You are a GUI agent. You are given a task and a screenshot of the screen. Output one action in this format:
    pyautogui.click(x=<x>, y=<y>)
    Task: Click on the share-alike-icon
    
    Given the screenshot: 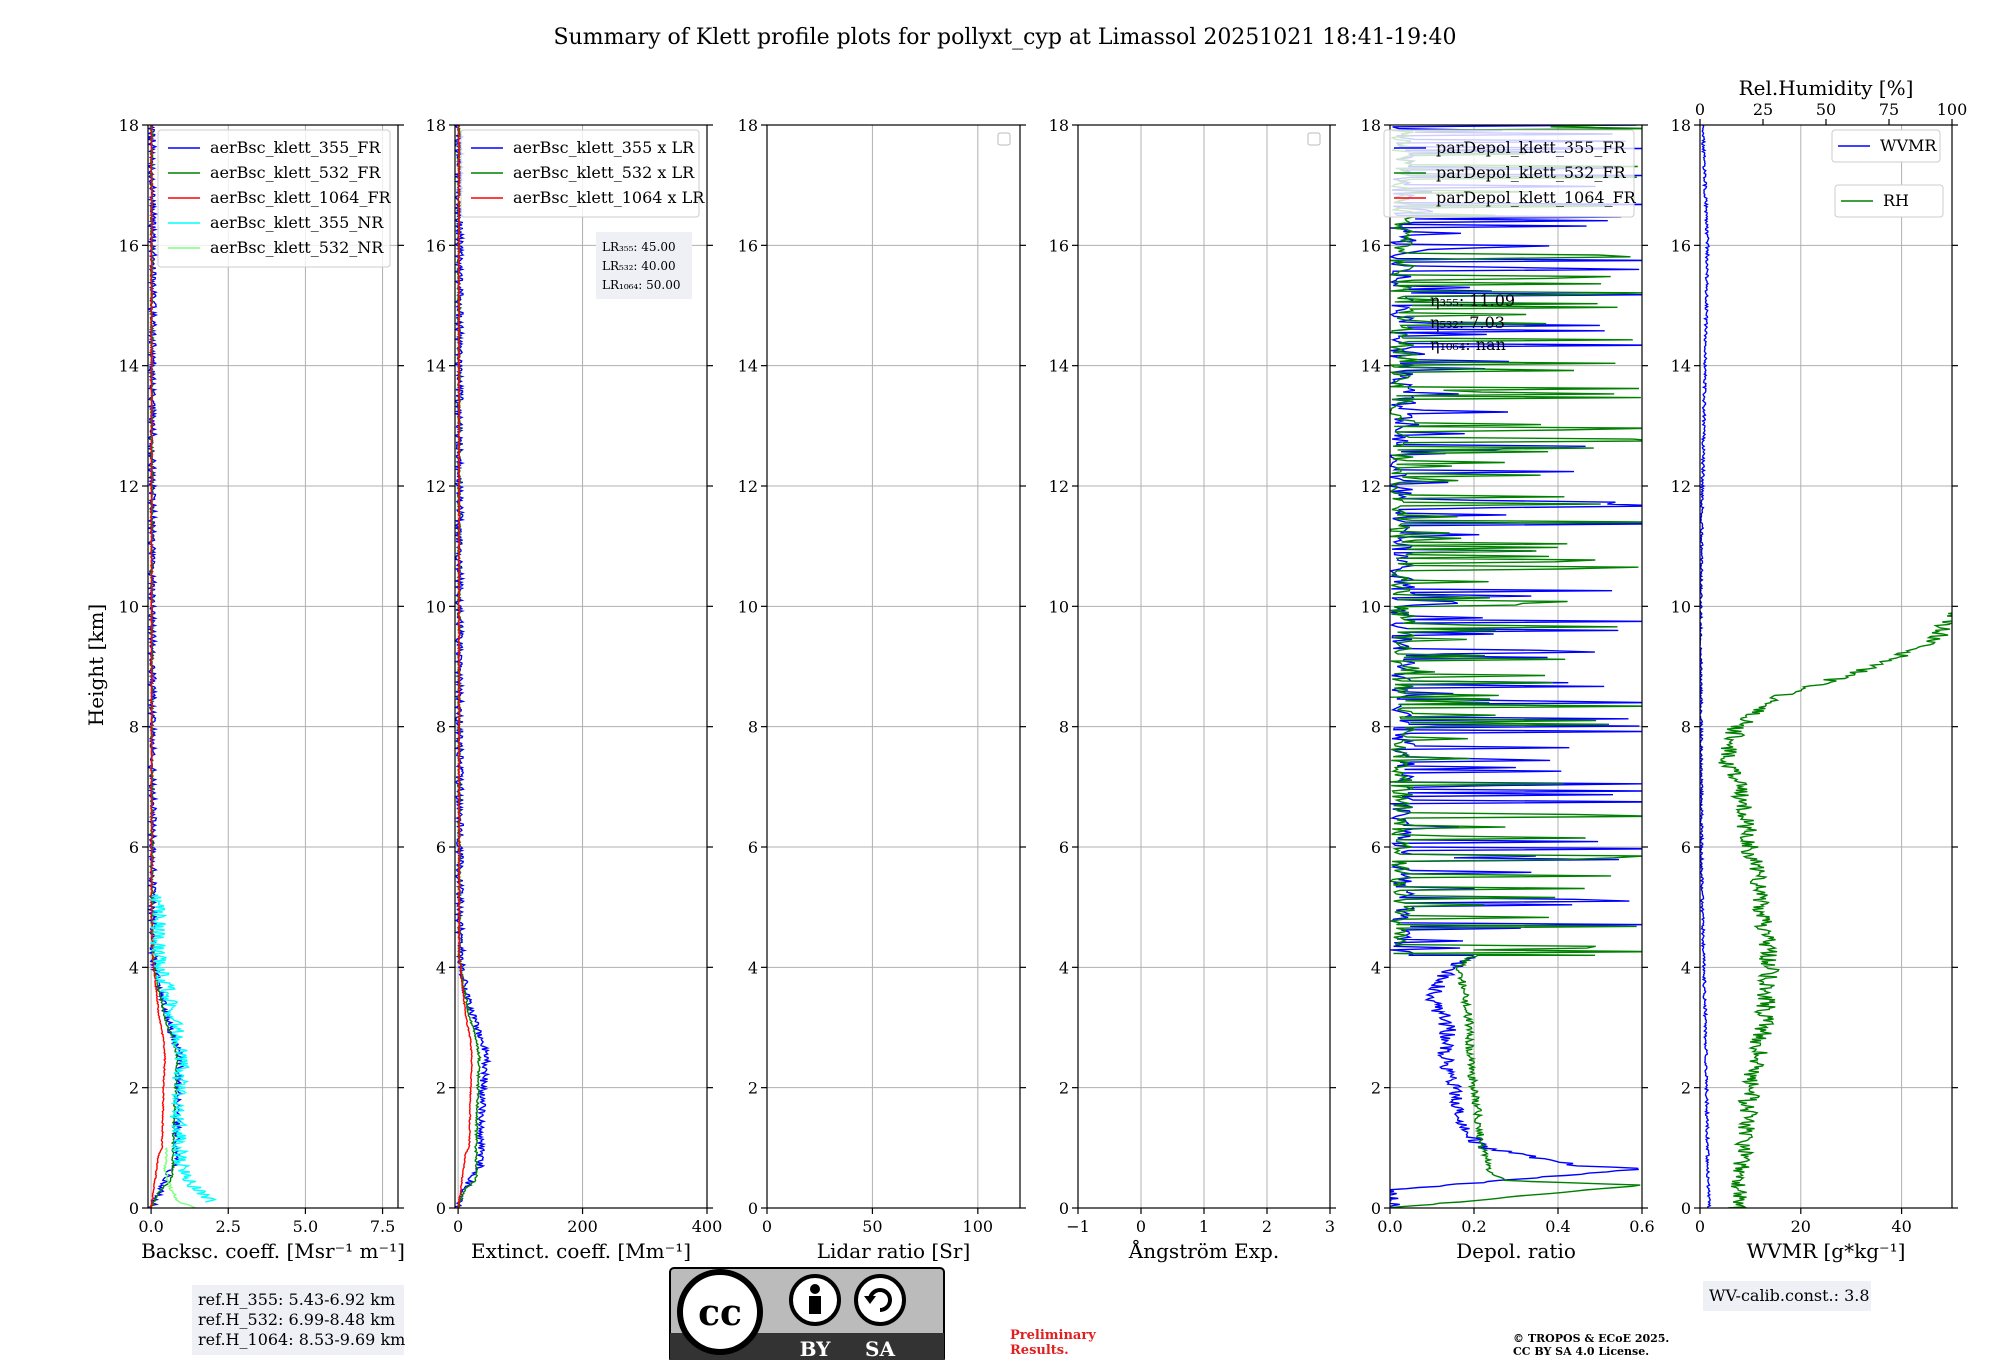 What is the action you would take?
    pyautogui.click(x=880, y=1300)
    